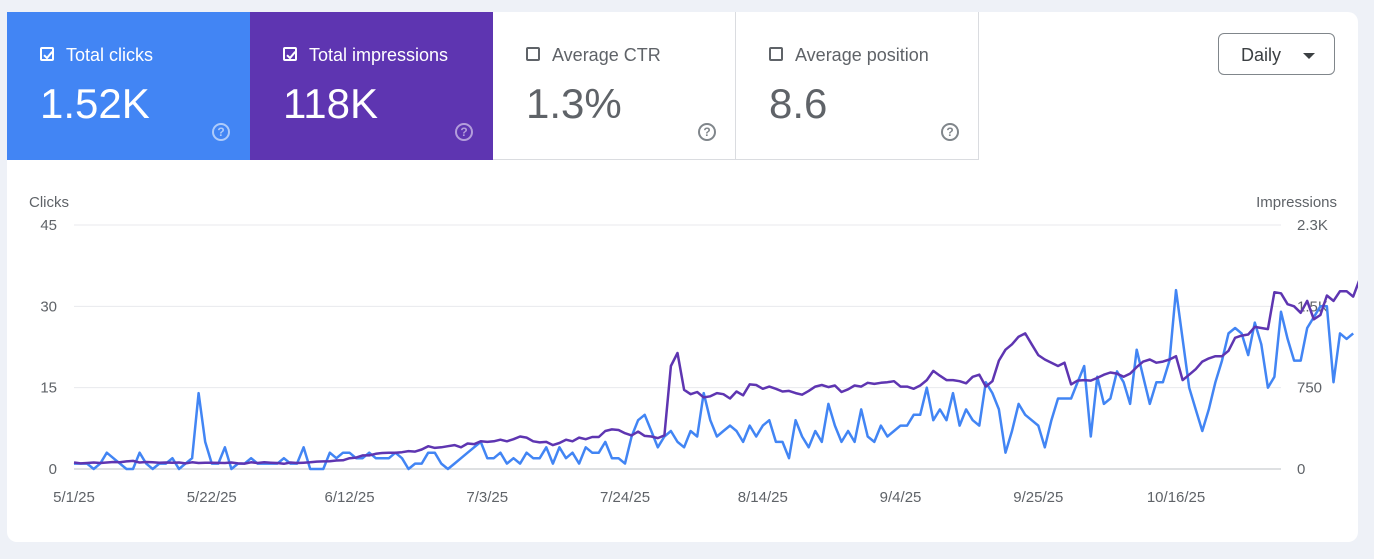 The height and width of the screenshot is (559, 1374). What do you see at coordinates (48, 225) in the screenshot?
I see `y-left-tick-label: 45` at bounding box center [48, 225].